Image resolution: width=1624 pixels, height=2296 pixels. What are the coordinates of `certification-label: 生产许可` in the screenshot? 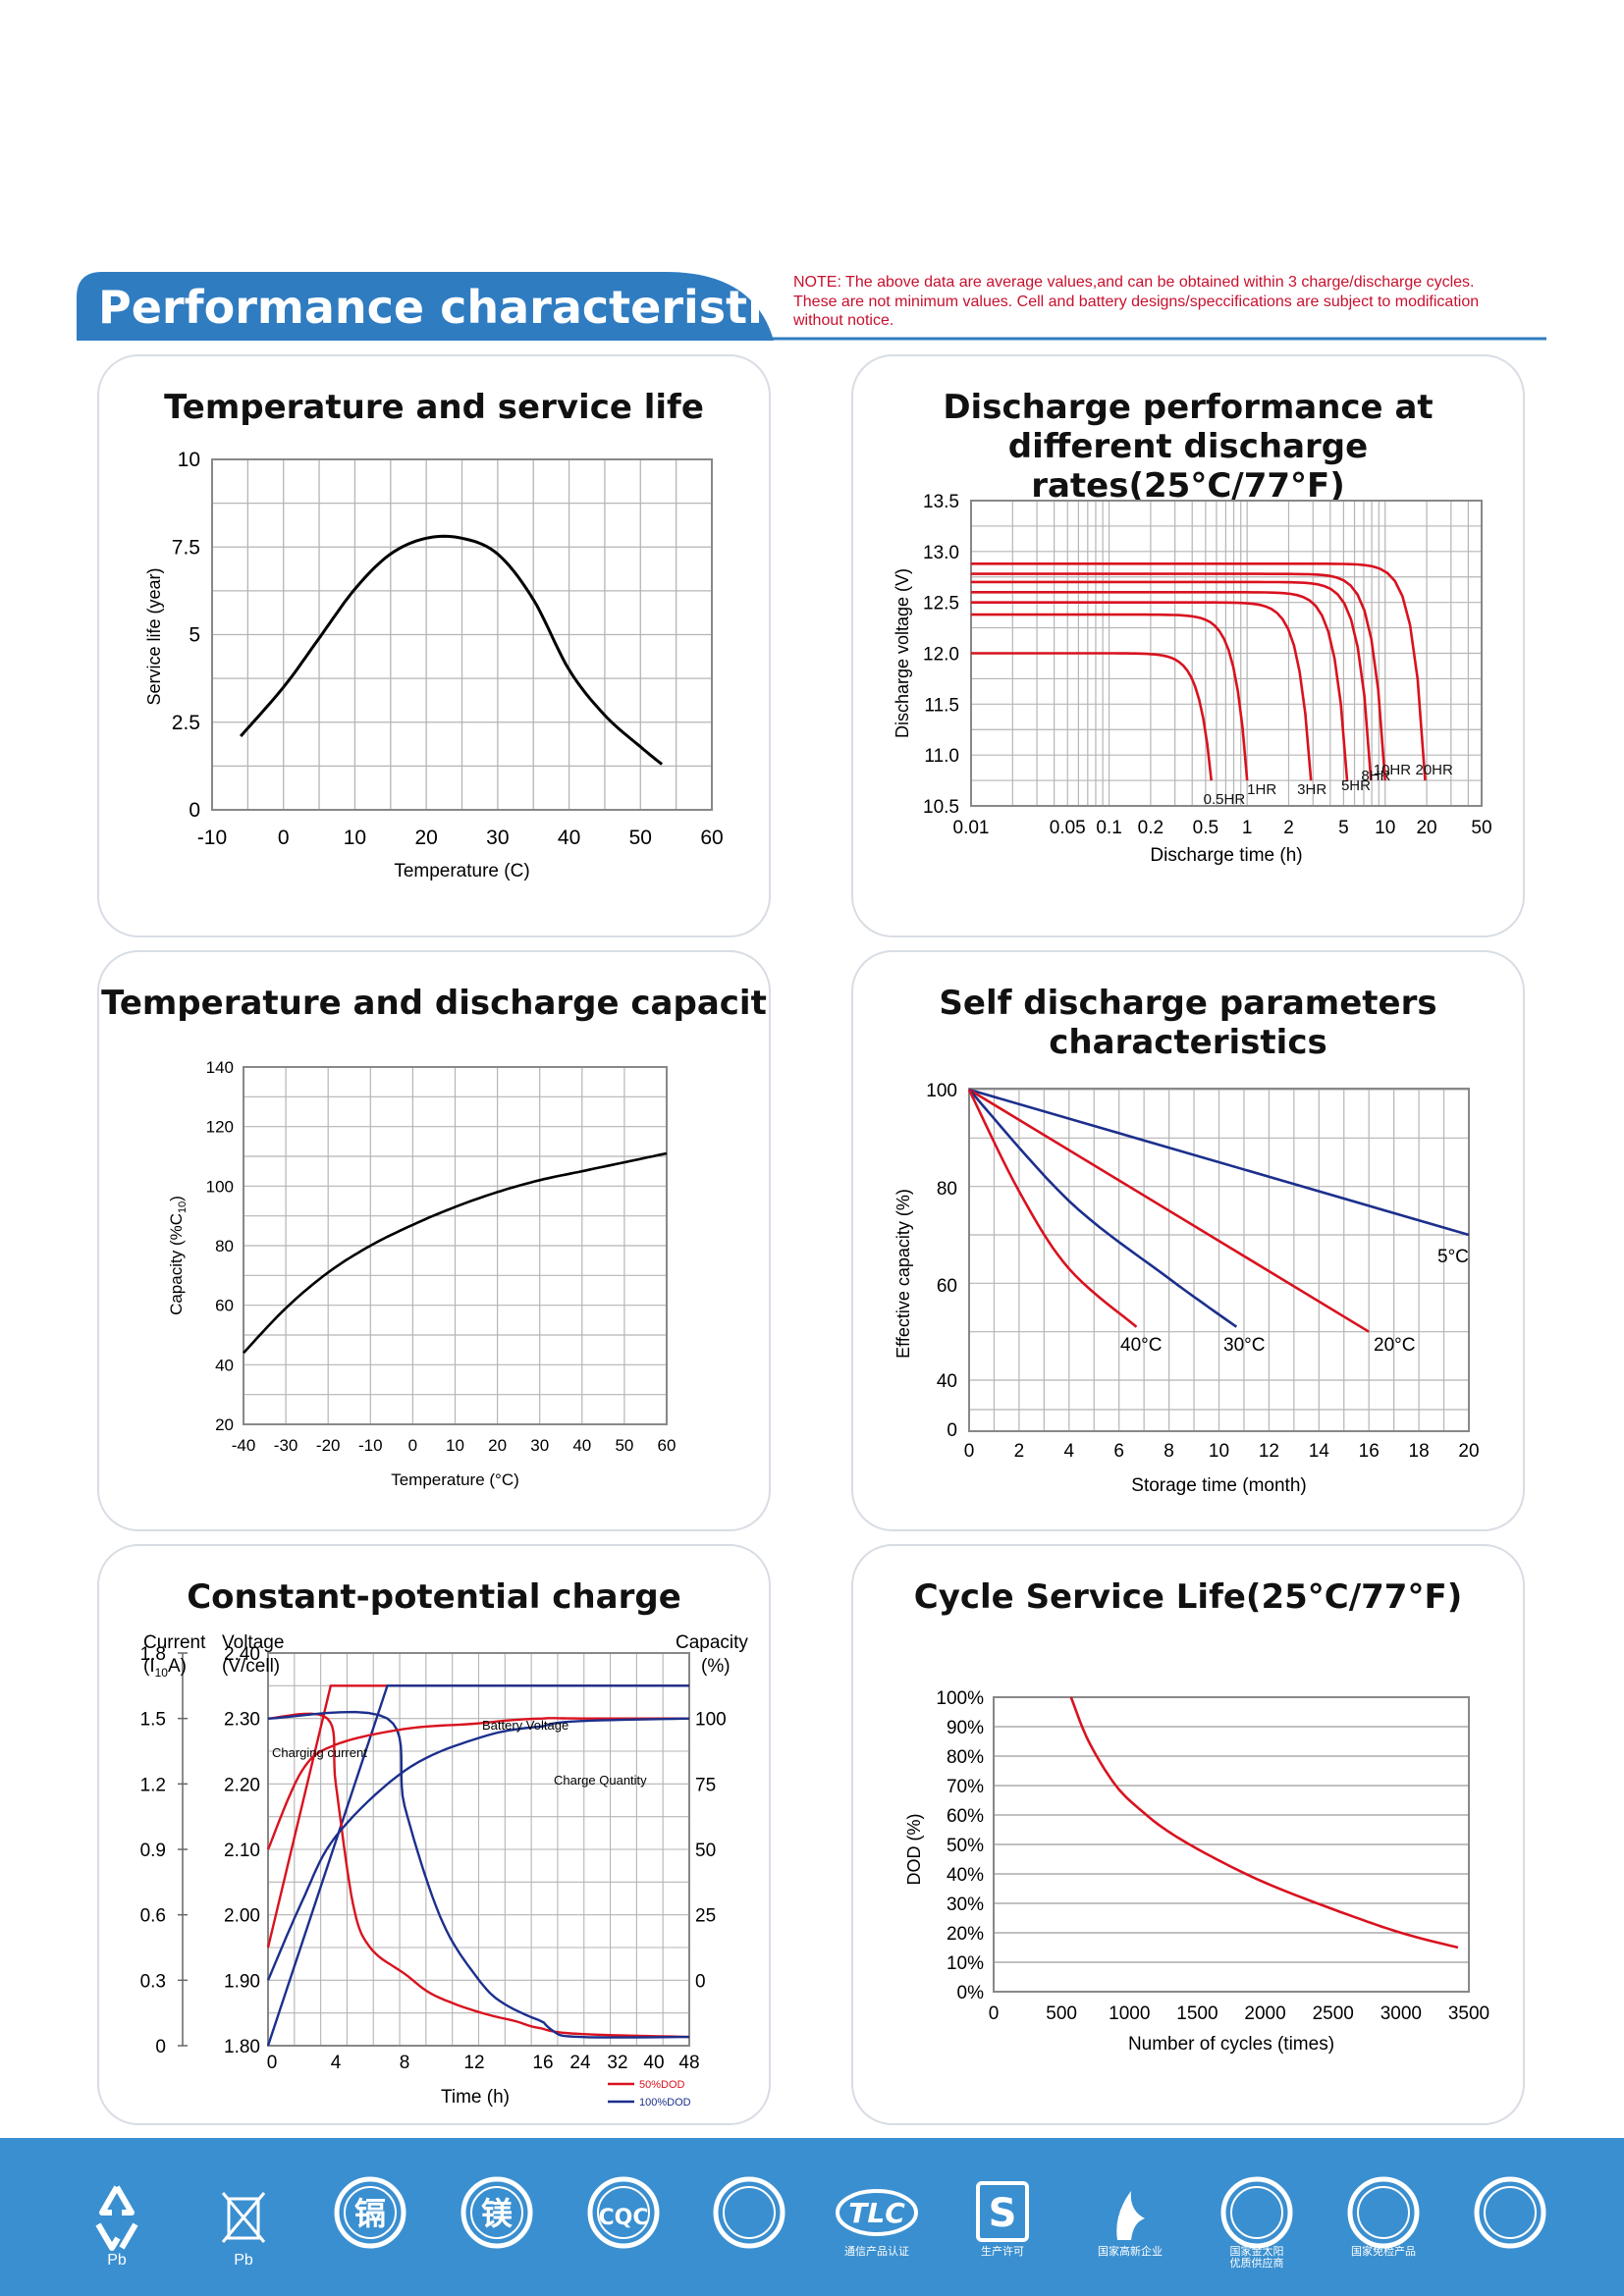 It's located at (1002, 2252).